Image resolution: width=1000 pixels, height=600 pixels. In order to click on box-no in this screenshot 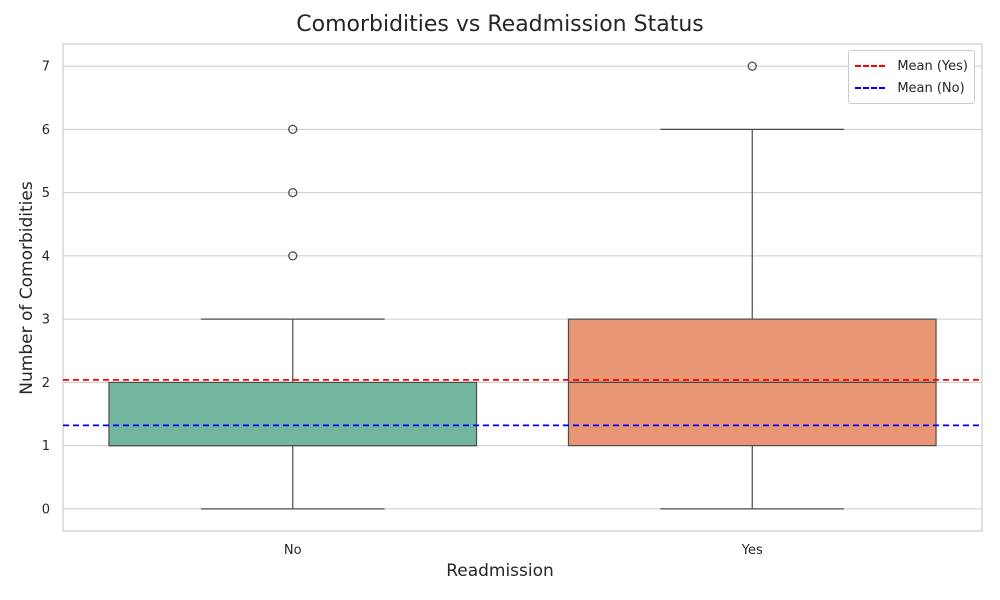, I will do `click(293, 414)`.